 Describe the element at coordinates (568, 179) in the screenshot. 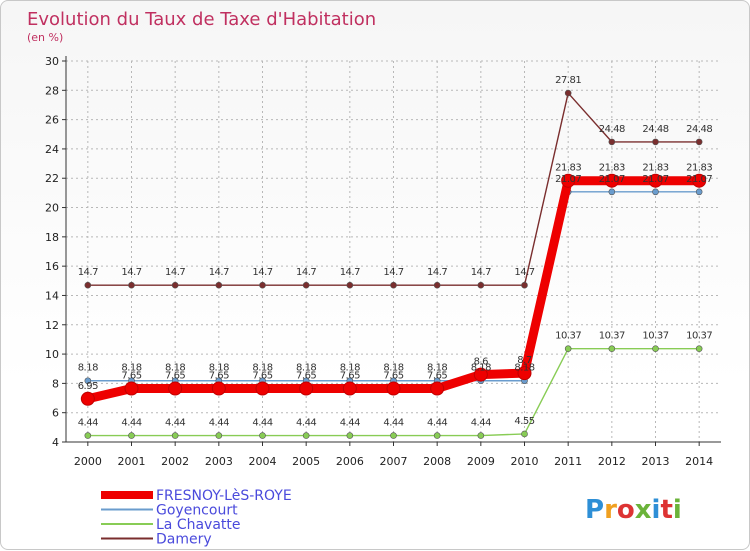

I see `label-goyencourt-2011: 21.07` at that location.